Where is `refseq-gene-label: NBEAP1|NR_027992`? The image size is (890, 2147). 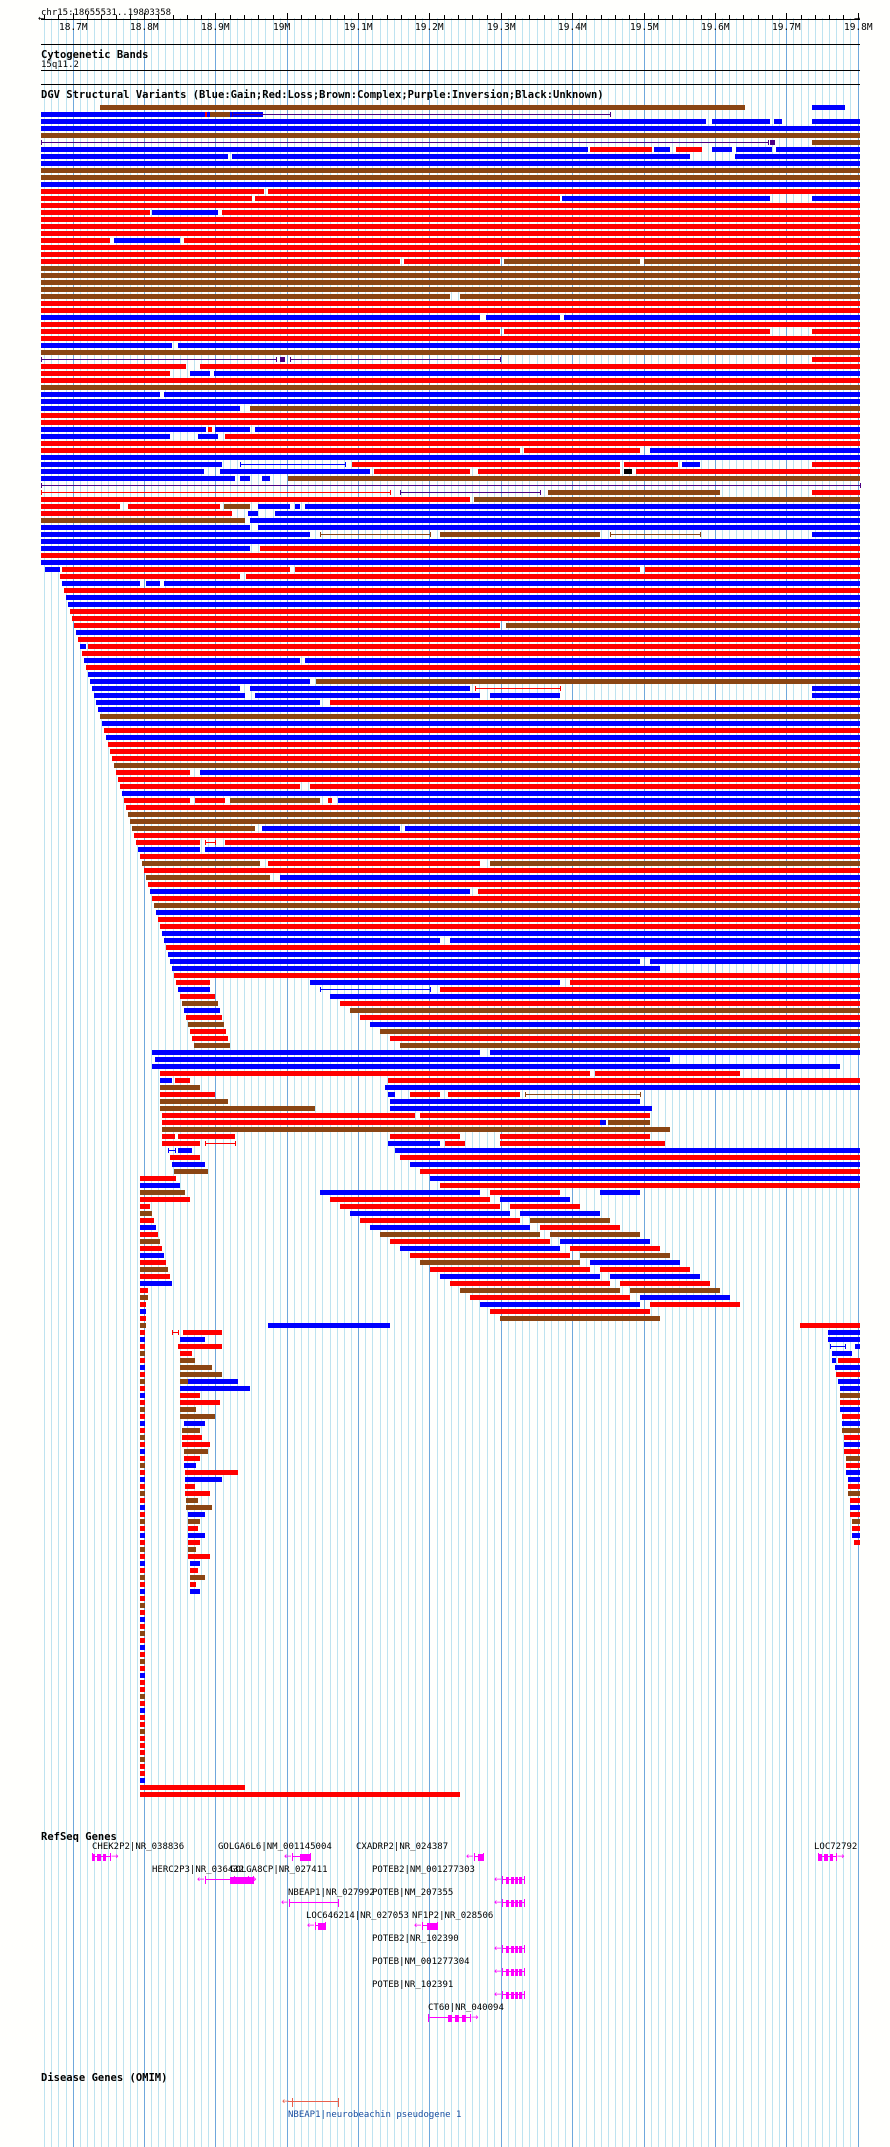
refseq-gene-label: NBEAP1|NR_027992 is located at coordinates (331, 1893).